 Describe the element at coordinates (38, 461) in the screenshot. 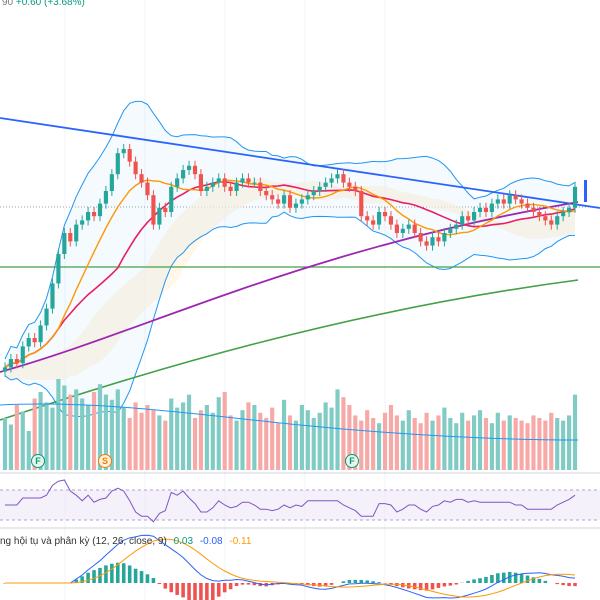

I see `marker-f-1: F` at that location.